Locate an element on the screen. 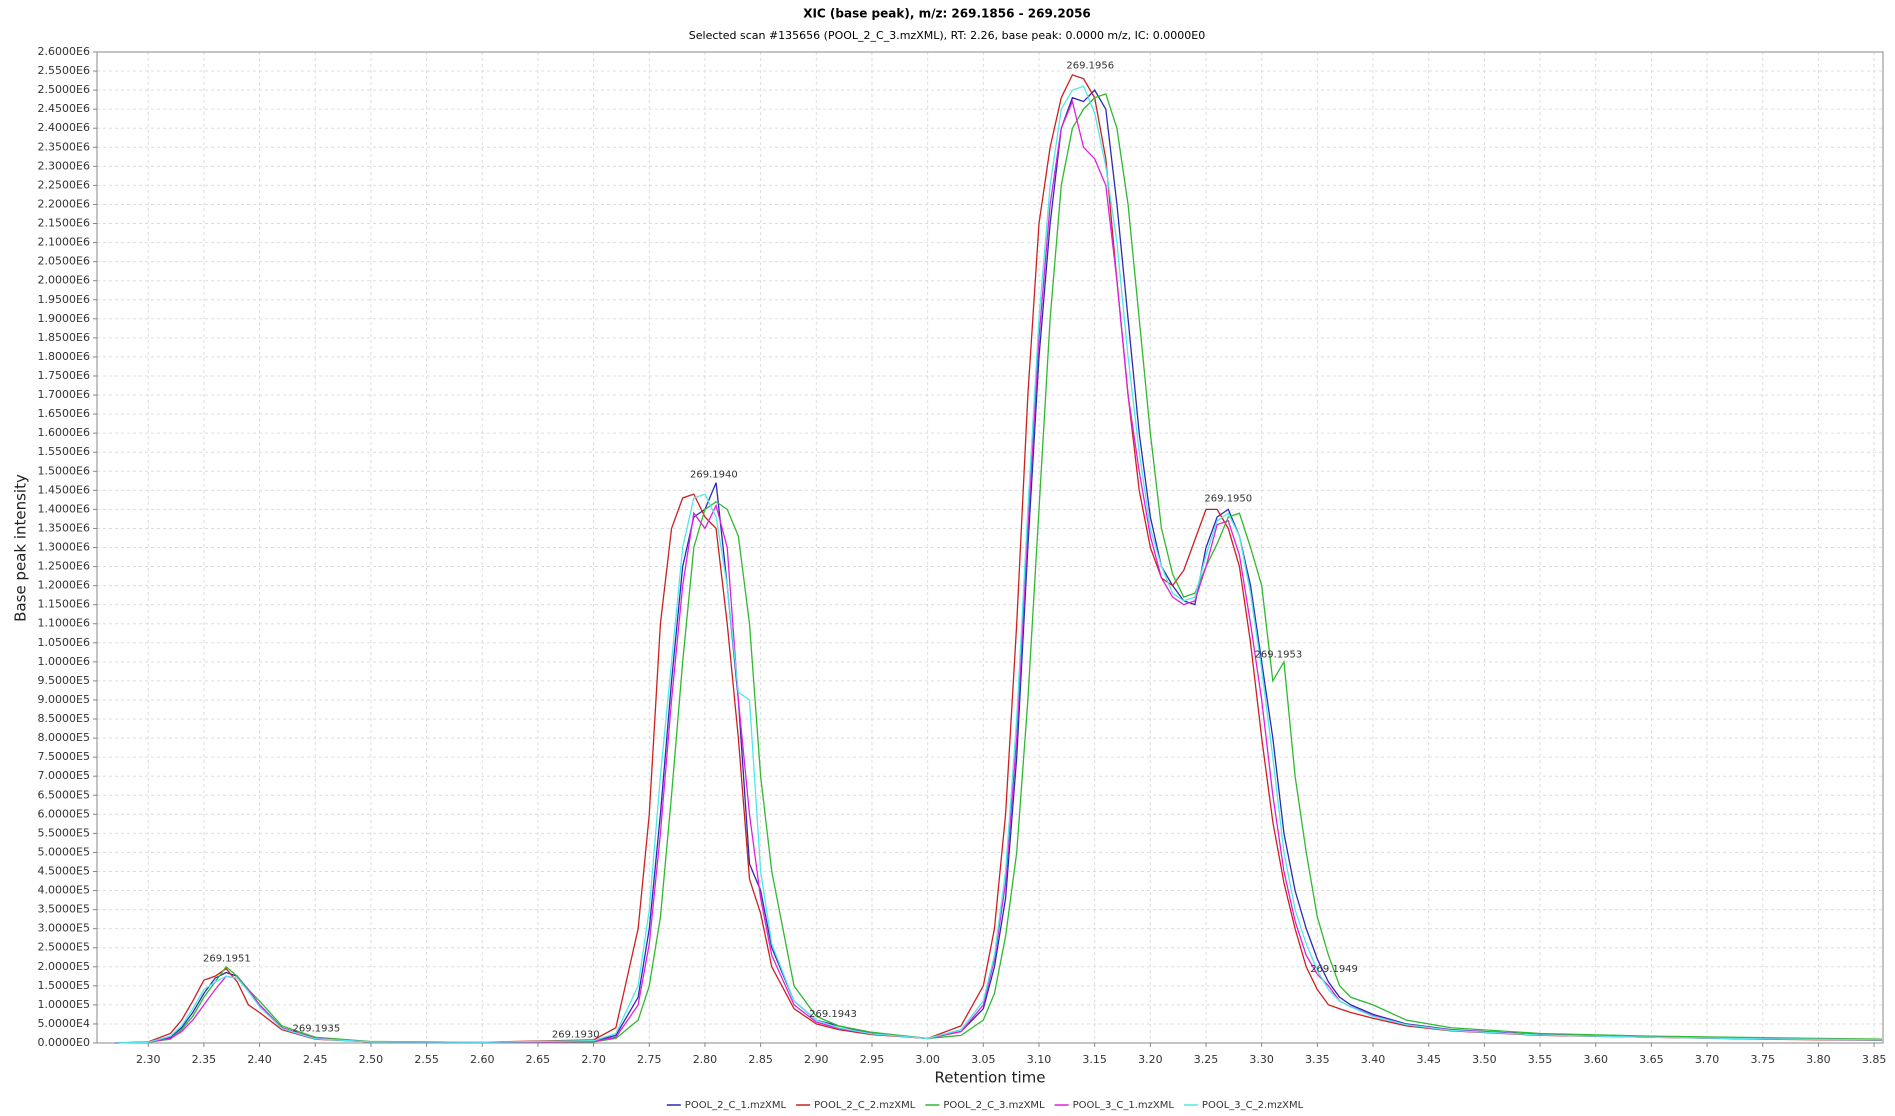 This screenshot has width=1895, height=1116. y-tick-label: 1.5500E6 is located at coordinates (64, 451).